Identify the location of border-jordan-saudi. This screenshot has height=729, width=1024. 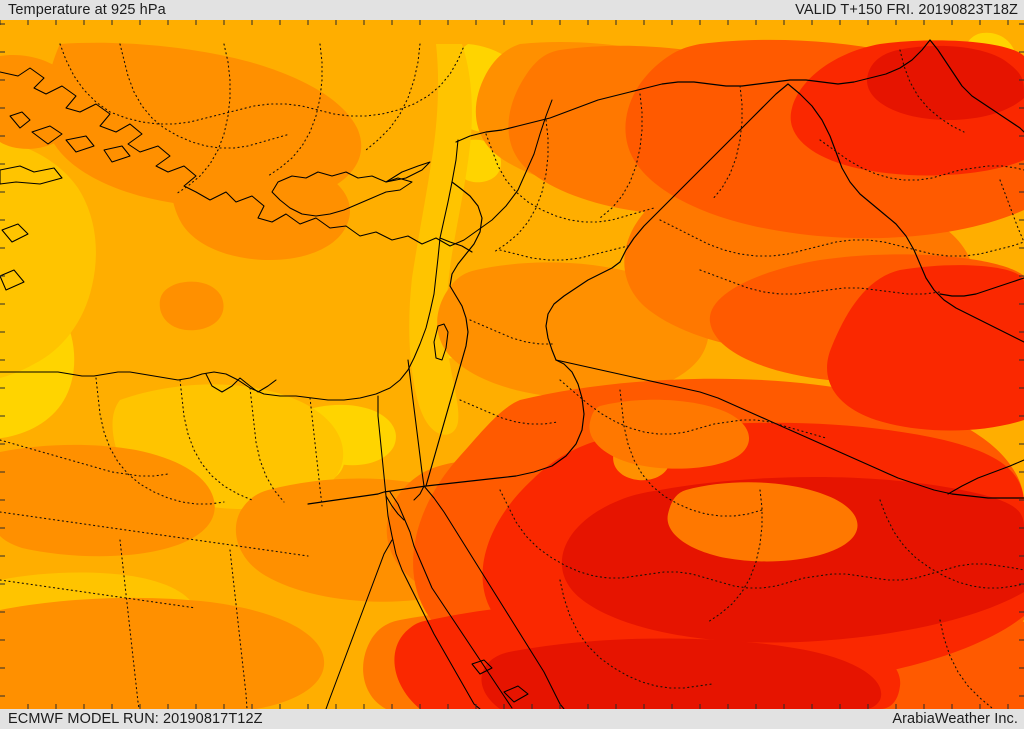
(505, 423).